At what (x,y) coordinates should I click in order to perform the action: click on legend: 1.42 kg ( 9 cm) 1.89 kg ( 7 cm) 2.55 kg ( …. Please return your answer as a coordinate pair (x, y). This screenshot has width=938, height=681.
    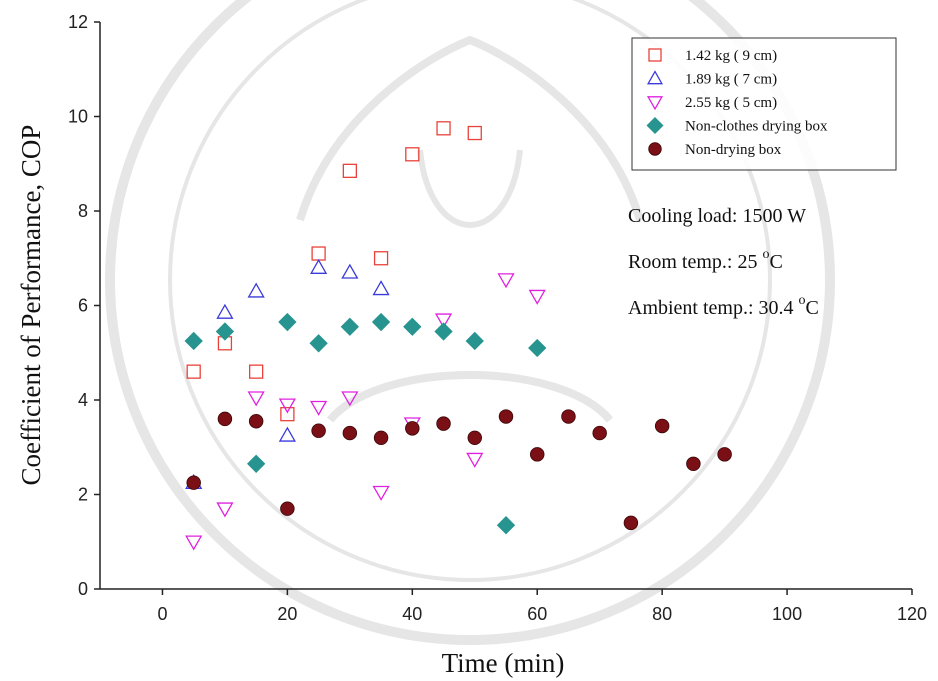
    Looking at the image, I should click on (764, 104).